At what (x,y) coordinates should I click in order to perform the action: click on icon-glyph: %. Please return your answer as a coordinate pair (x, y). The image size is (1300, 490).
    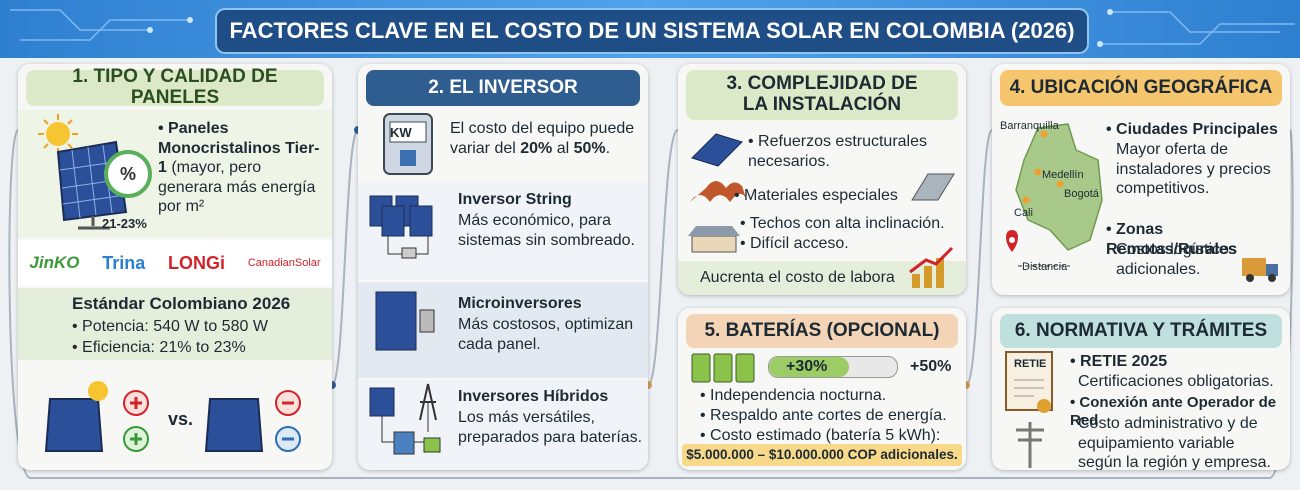
    Looking at the image, I should click on (128, 174).